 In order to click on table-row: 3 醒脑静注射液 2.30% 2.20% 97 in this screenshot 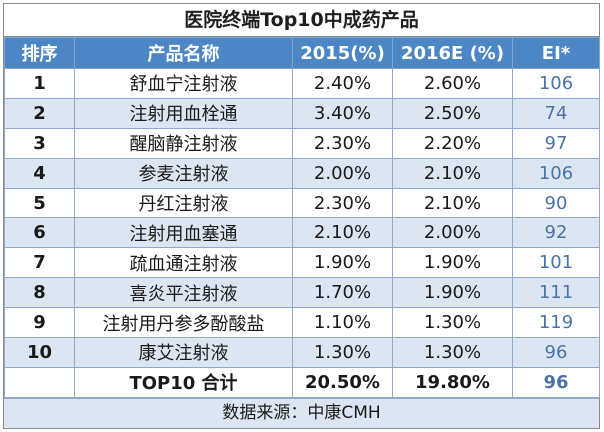, I will do `click(302, 143)`.